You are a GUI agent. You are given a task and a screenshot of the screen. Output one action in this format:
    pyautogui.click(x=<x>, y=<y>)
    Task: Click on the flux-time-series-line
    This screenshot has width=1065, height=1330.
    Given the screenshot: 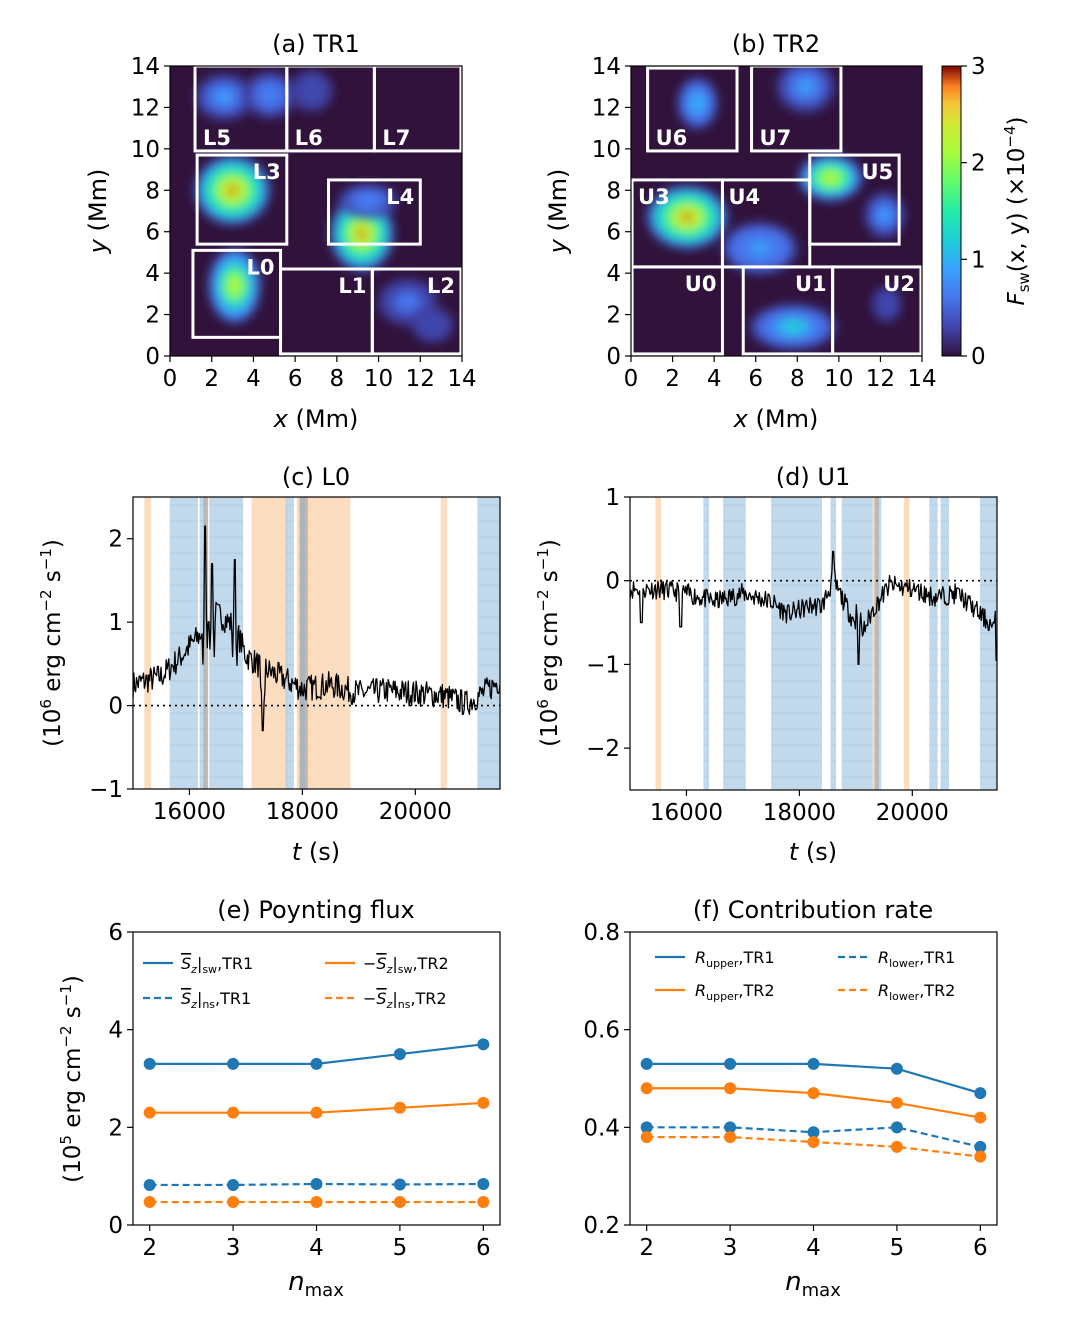 What is the action you would take?
    pyautogui.click(x=813, y=608)
    